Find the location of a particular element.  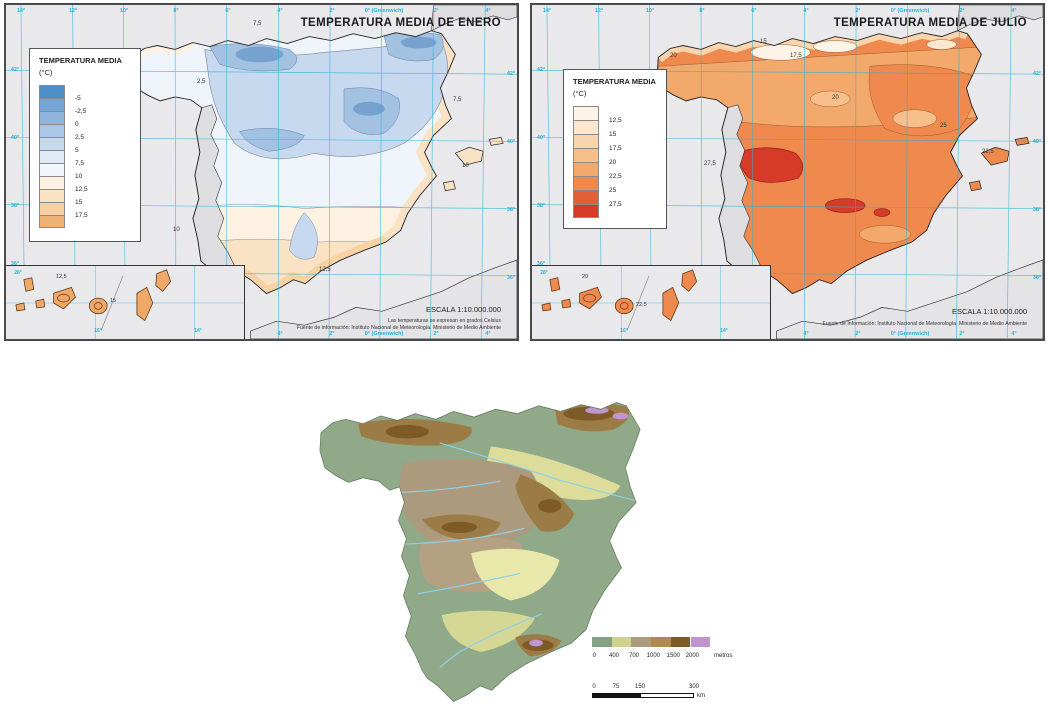

isotherm-label: 20 is located at coordinates (835, 98).